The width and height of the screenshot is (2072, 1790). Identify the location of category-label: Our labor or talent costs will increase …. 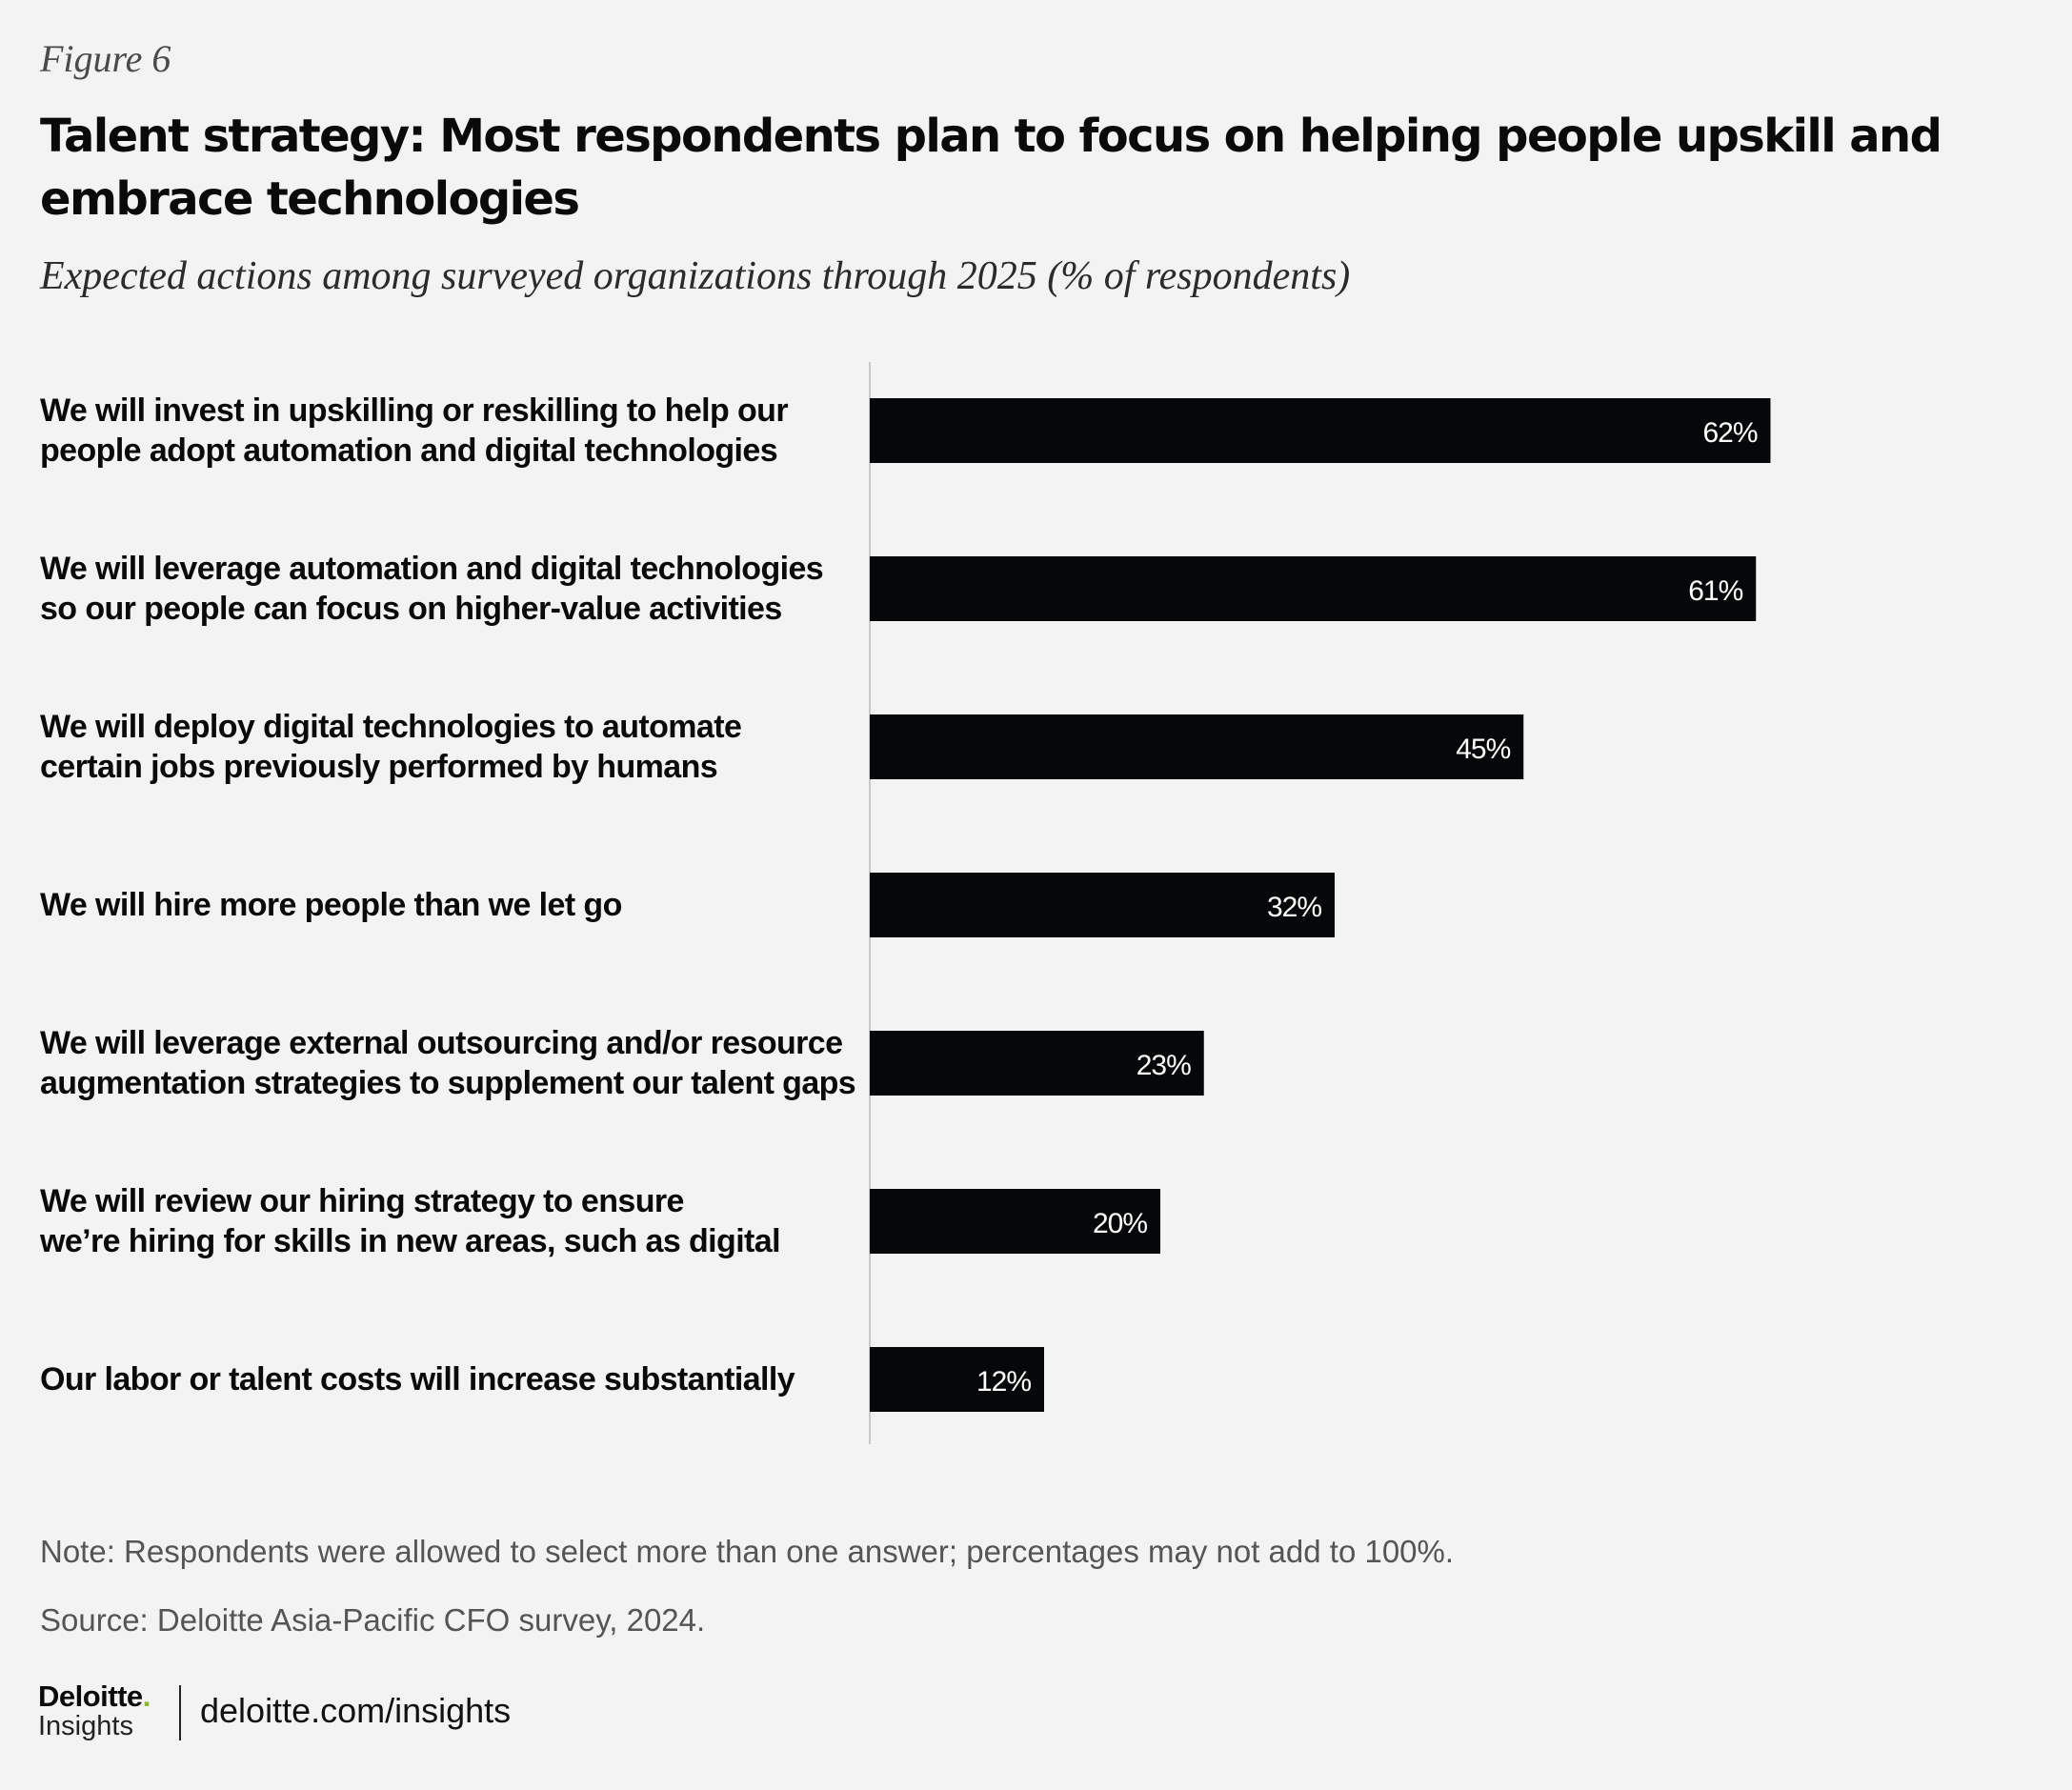
(417, 1379).